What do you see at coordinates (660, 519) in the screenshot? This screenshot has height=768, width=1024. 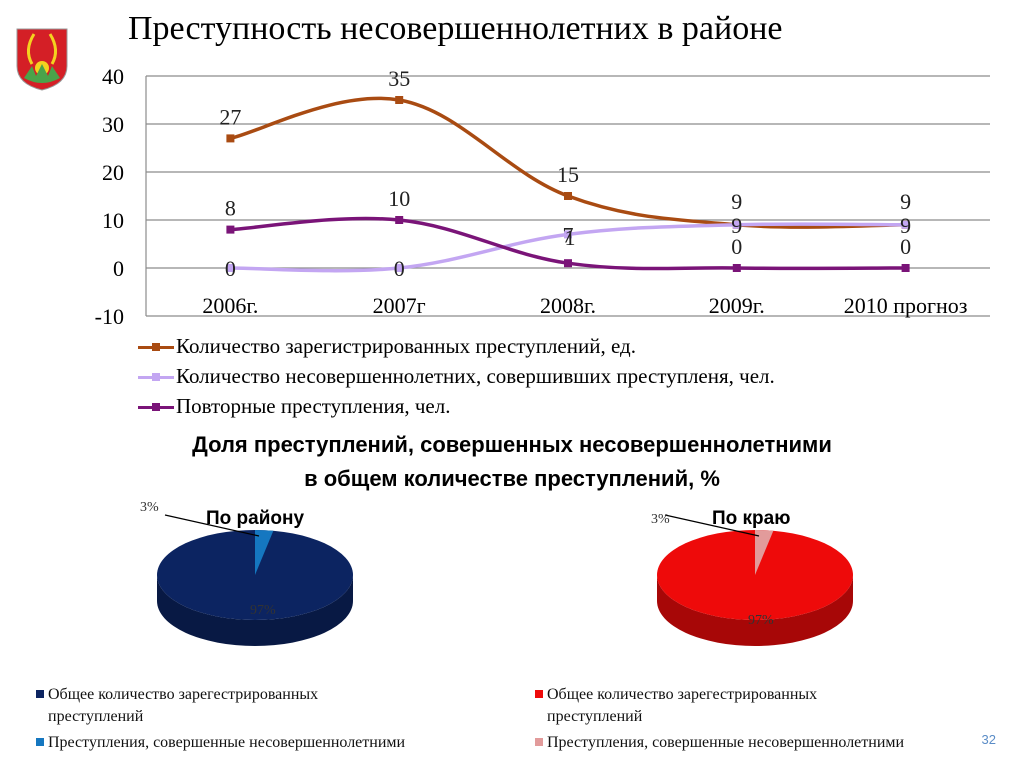 I see `pie-label-minor-region: 3%` at bounding box center [660, 519].